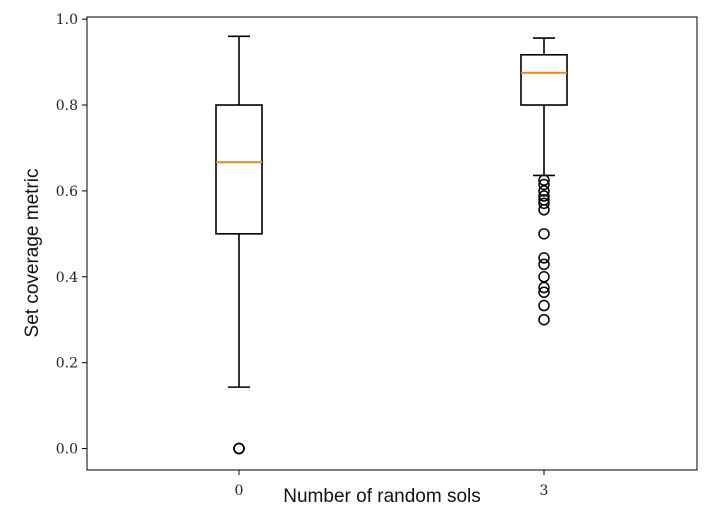 This screenshot has height=509, width=714. Describe the element at coordinates (32, 253) in the screenshot. I see `y-axis-label: Set coverage metric` at that location.